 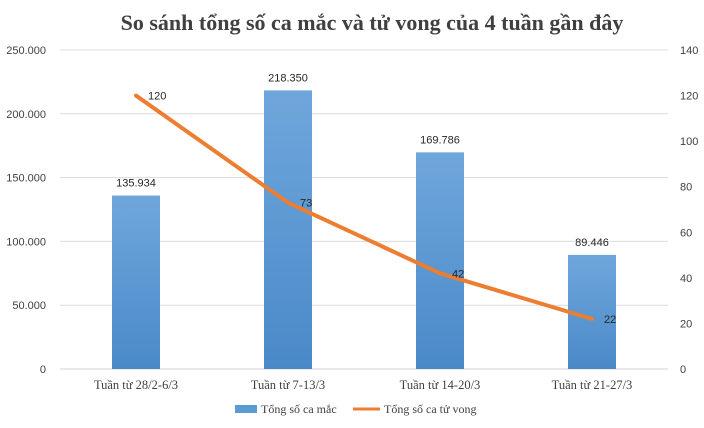 What do you see at coordinates (306, 204) in the screenshot?
I see `line-data-label: 73` at bounding box center [306, 204].